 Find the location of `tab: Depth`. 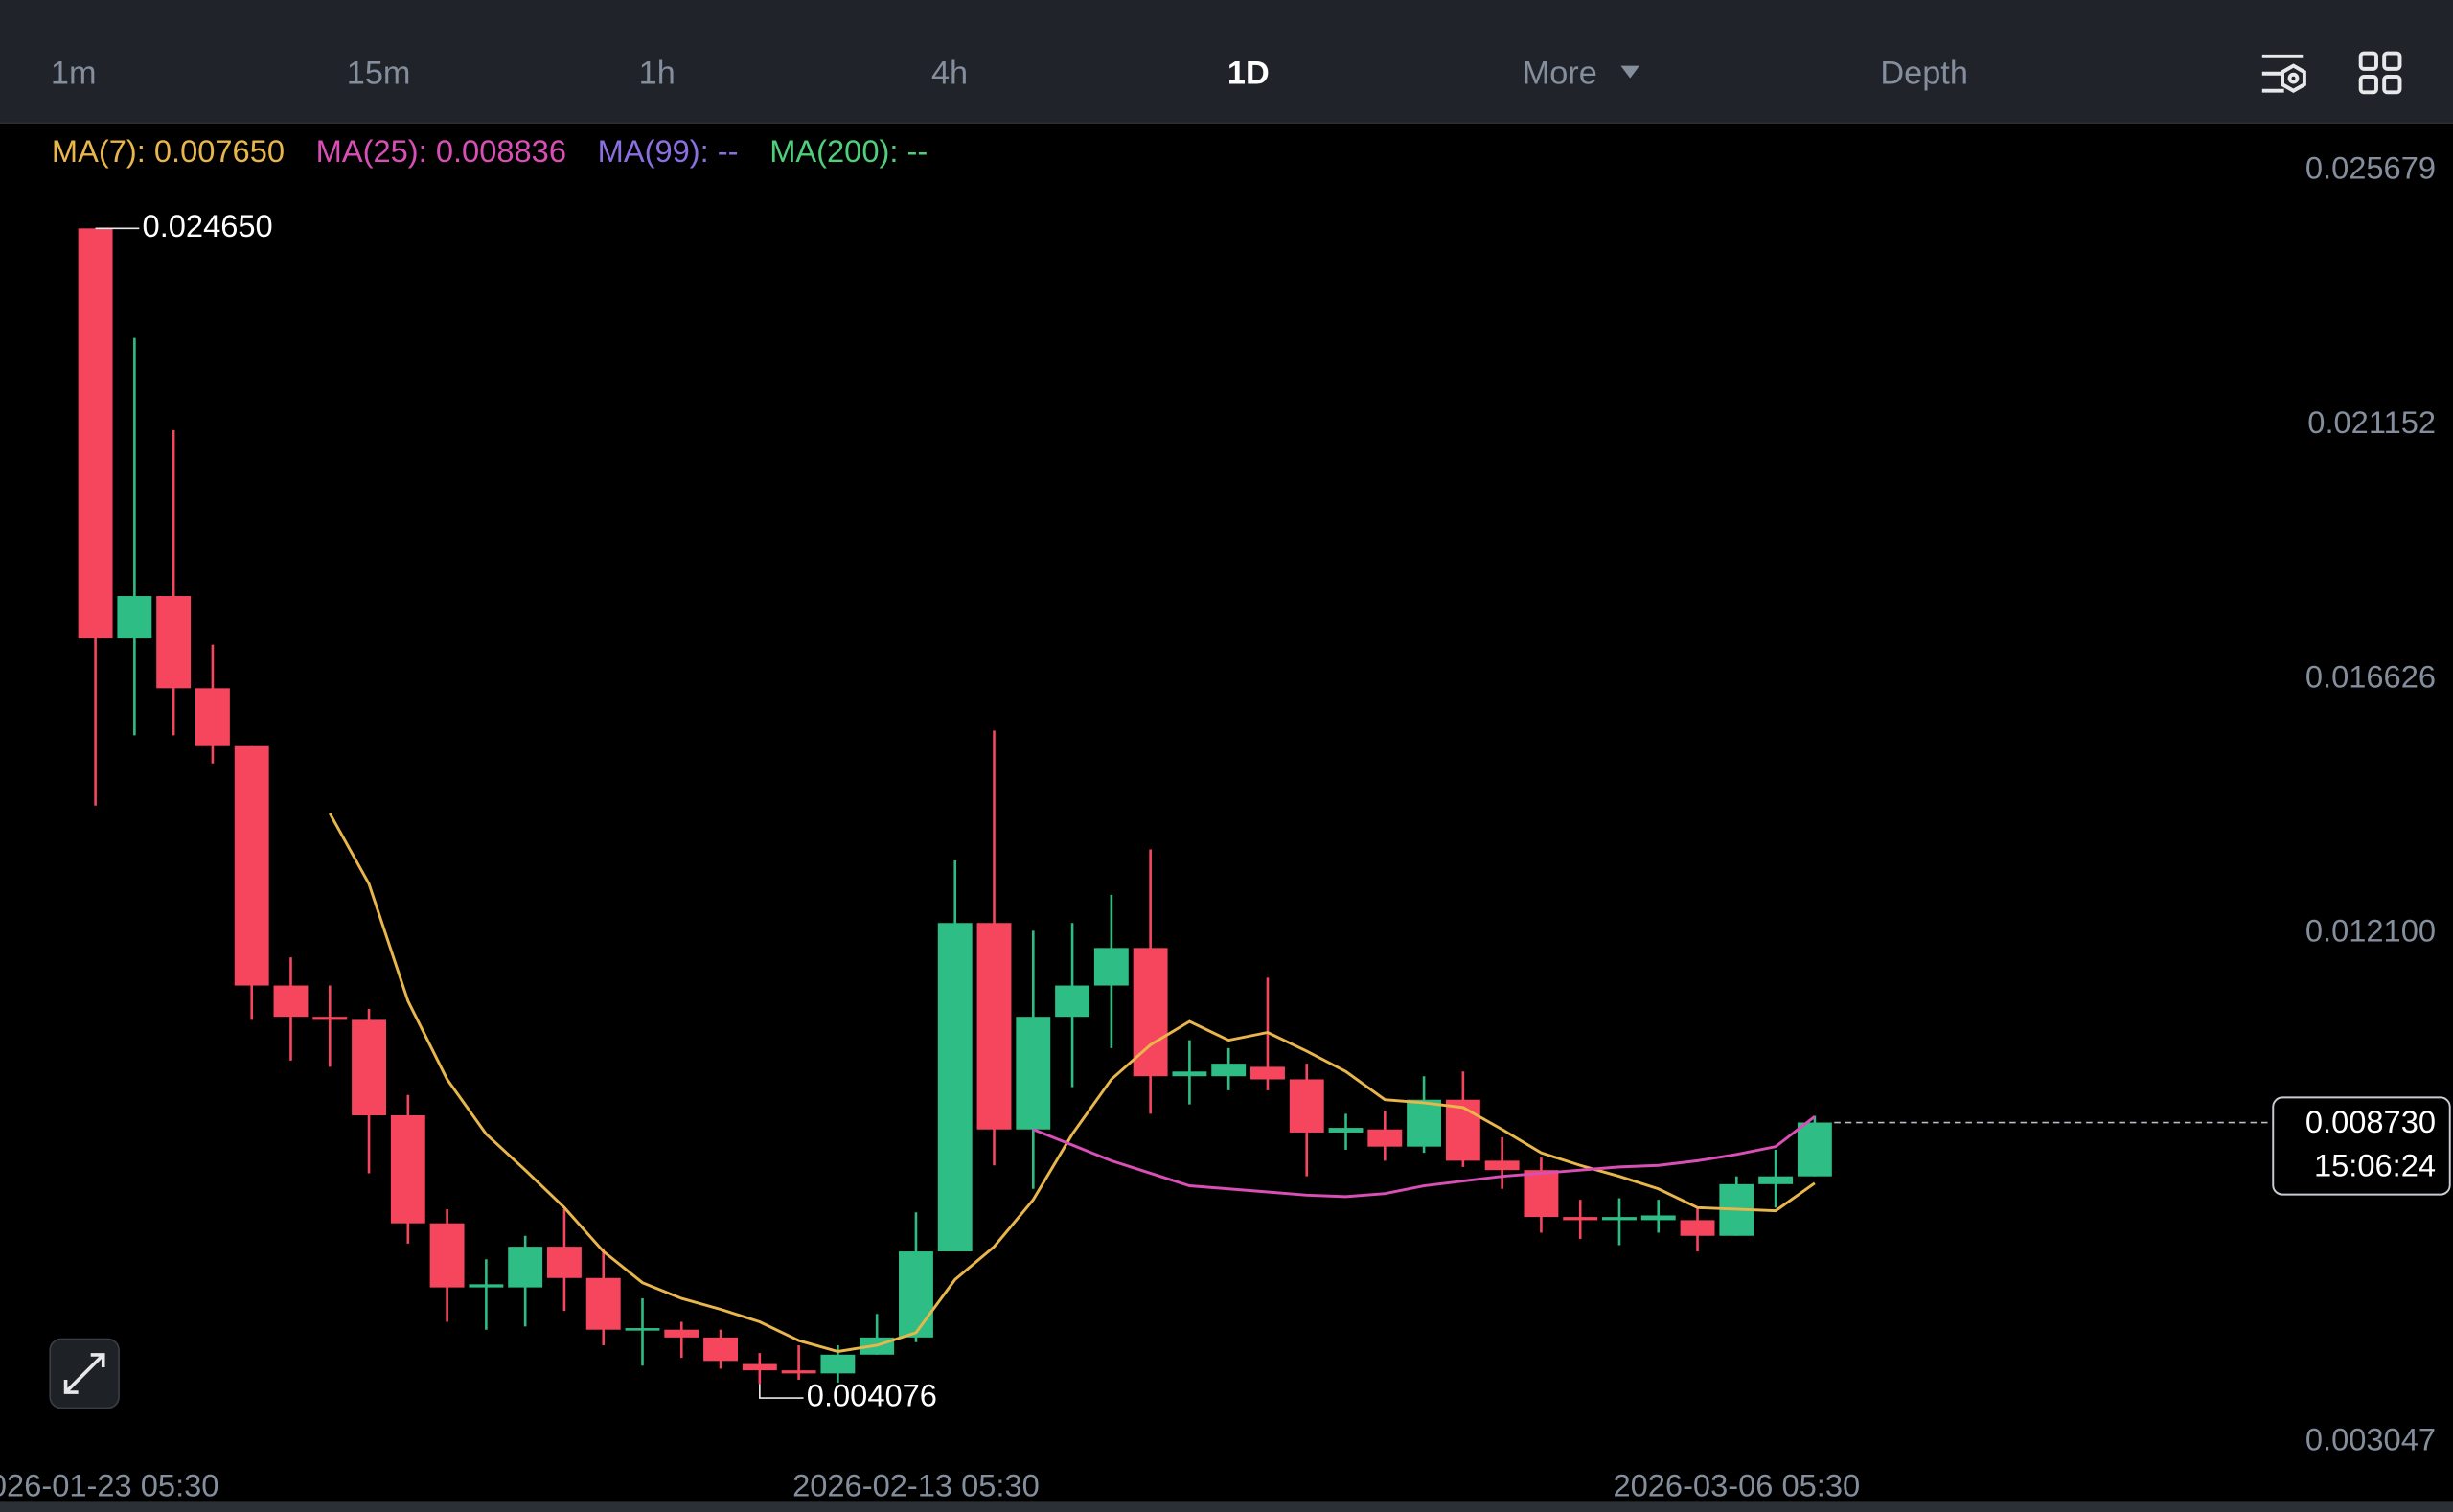

tab: Depth is located at coordinates (1923, 73).